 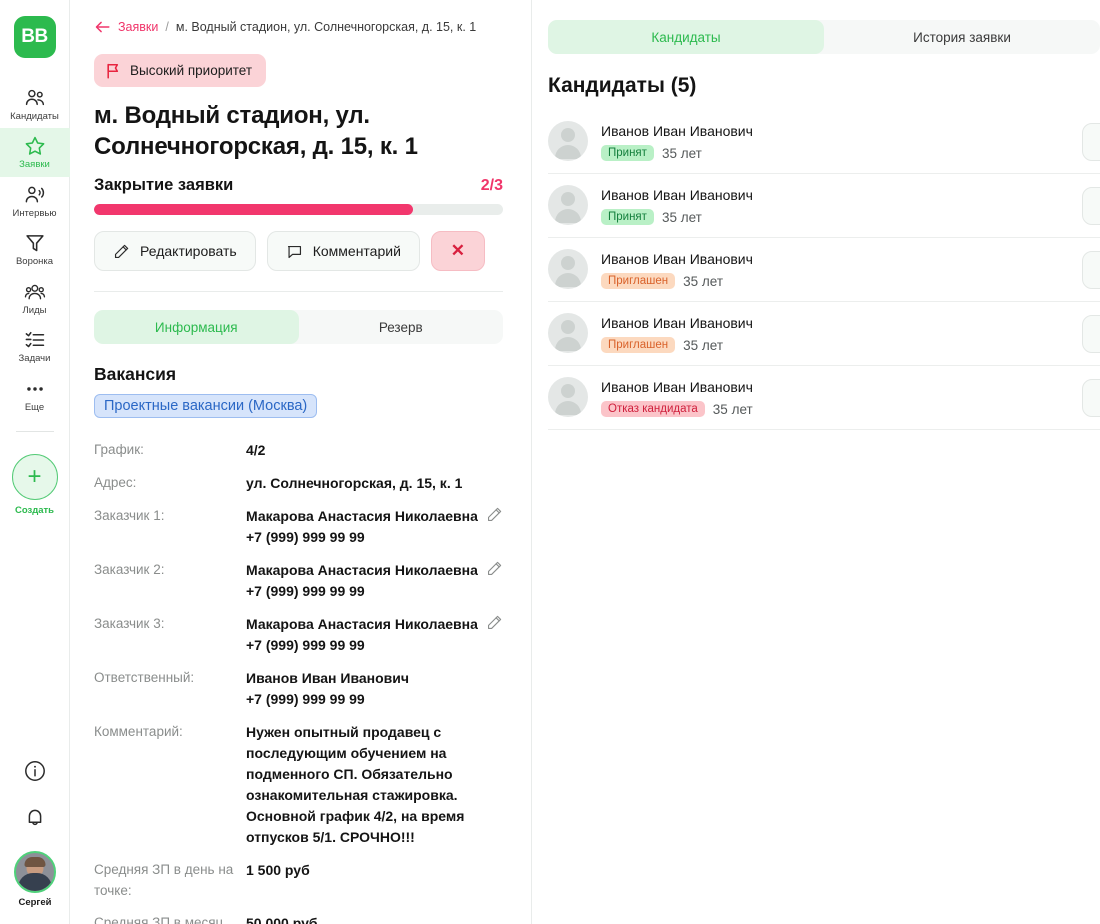 I want to click on priority-badge: Высокий приоритет, so click(x=180, y=70).